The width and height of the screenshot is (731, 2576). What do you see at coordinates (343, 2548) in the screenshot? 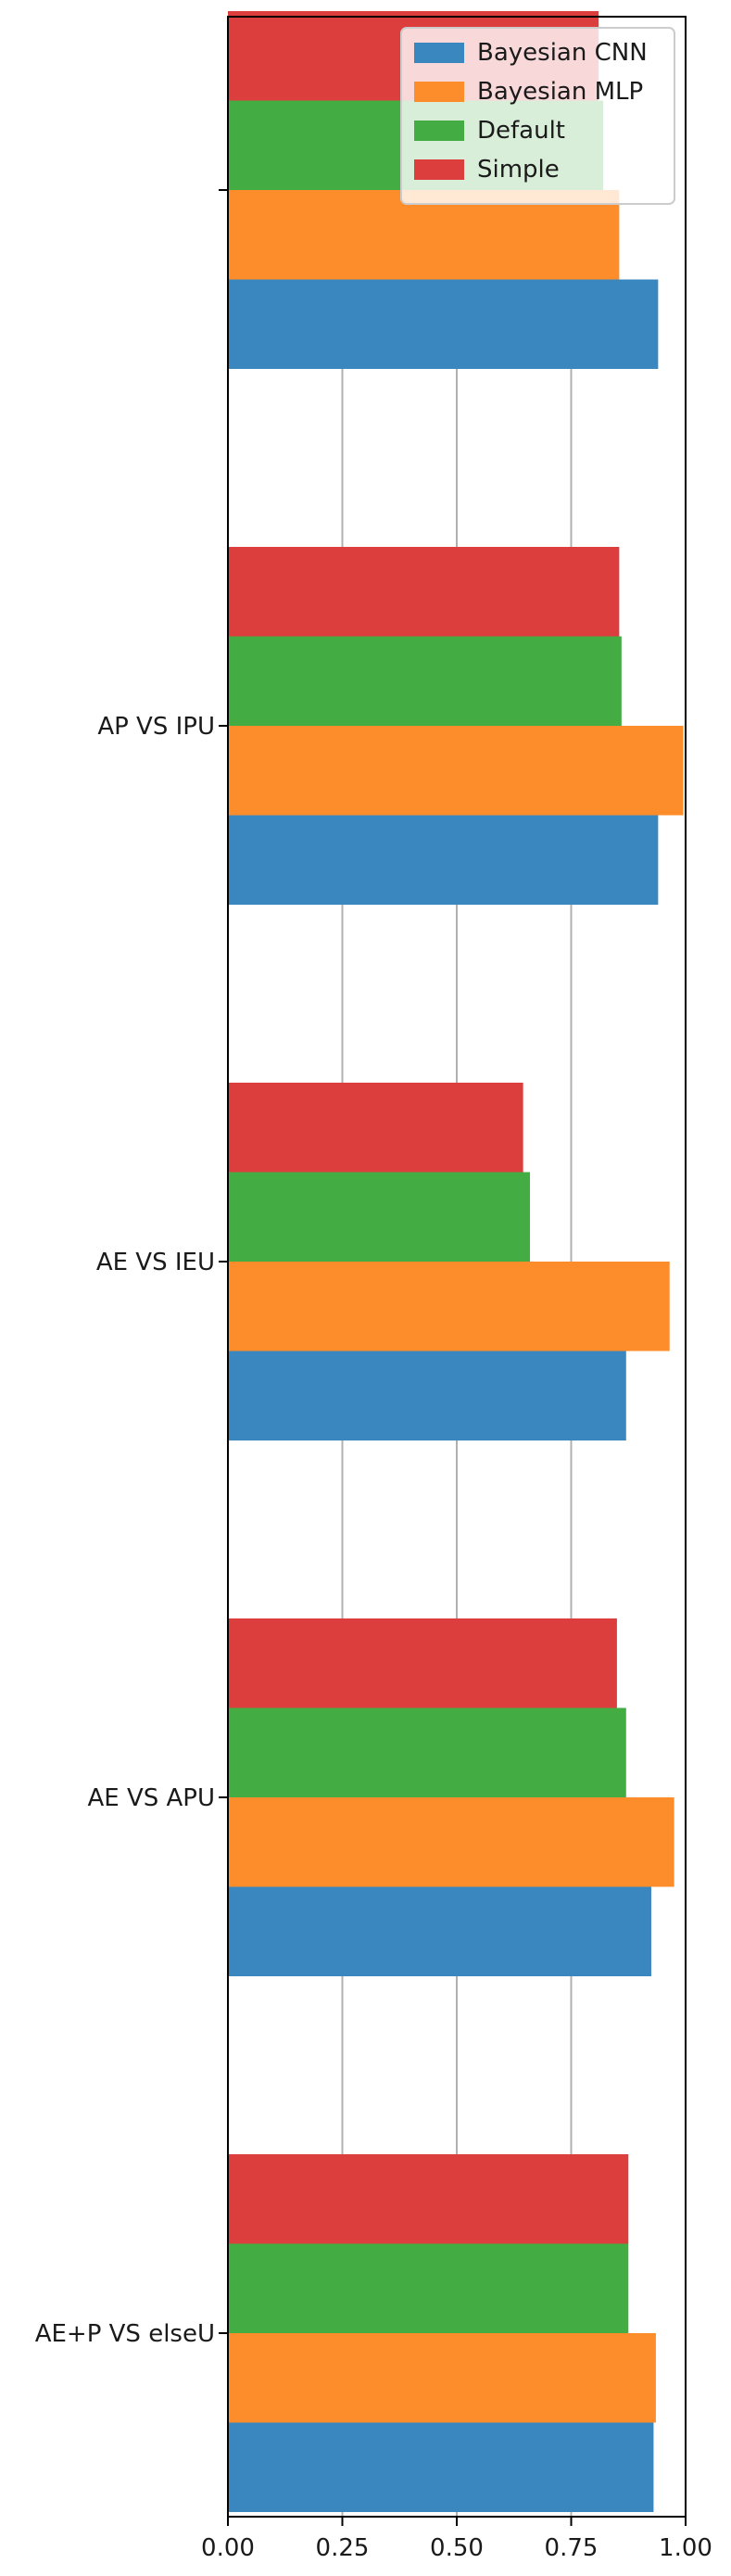
I see `x-tick-label: 0.25` at bounding box center [343, 2548].